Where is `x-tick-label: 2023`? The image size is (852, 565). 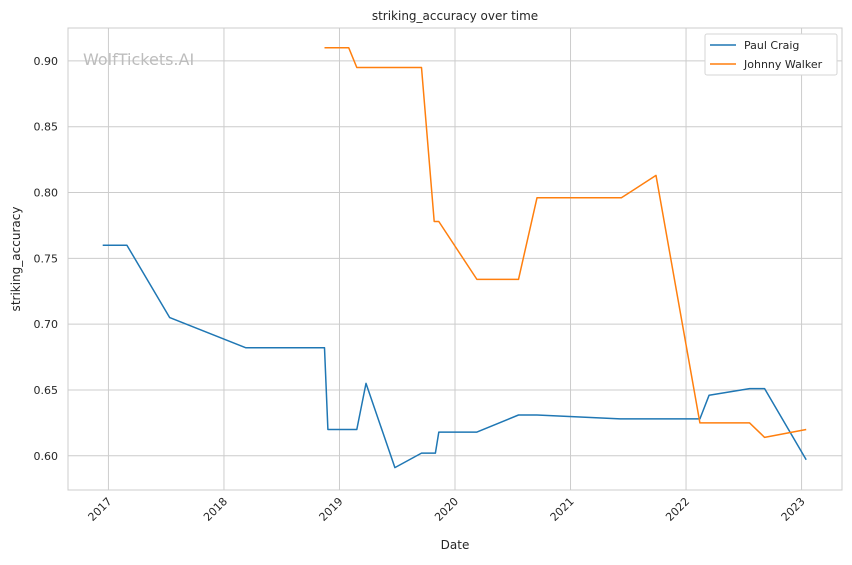 x-tick-label: 2023 is located at coordinates (793, 509).